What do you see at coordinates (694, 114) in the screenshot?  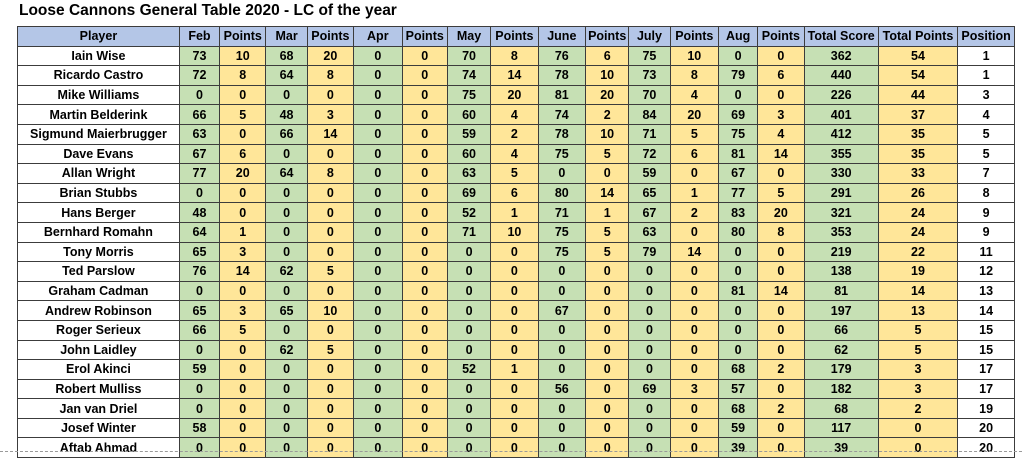 I see `points-cell: 20` at bounding box center [694, 114].